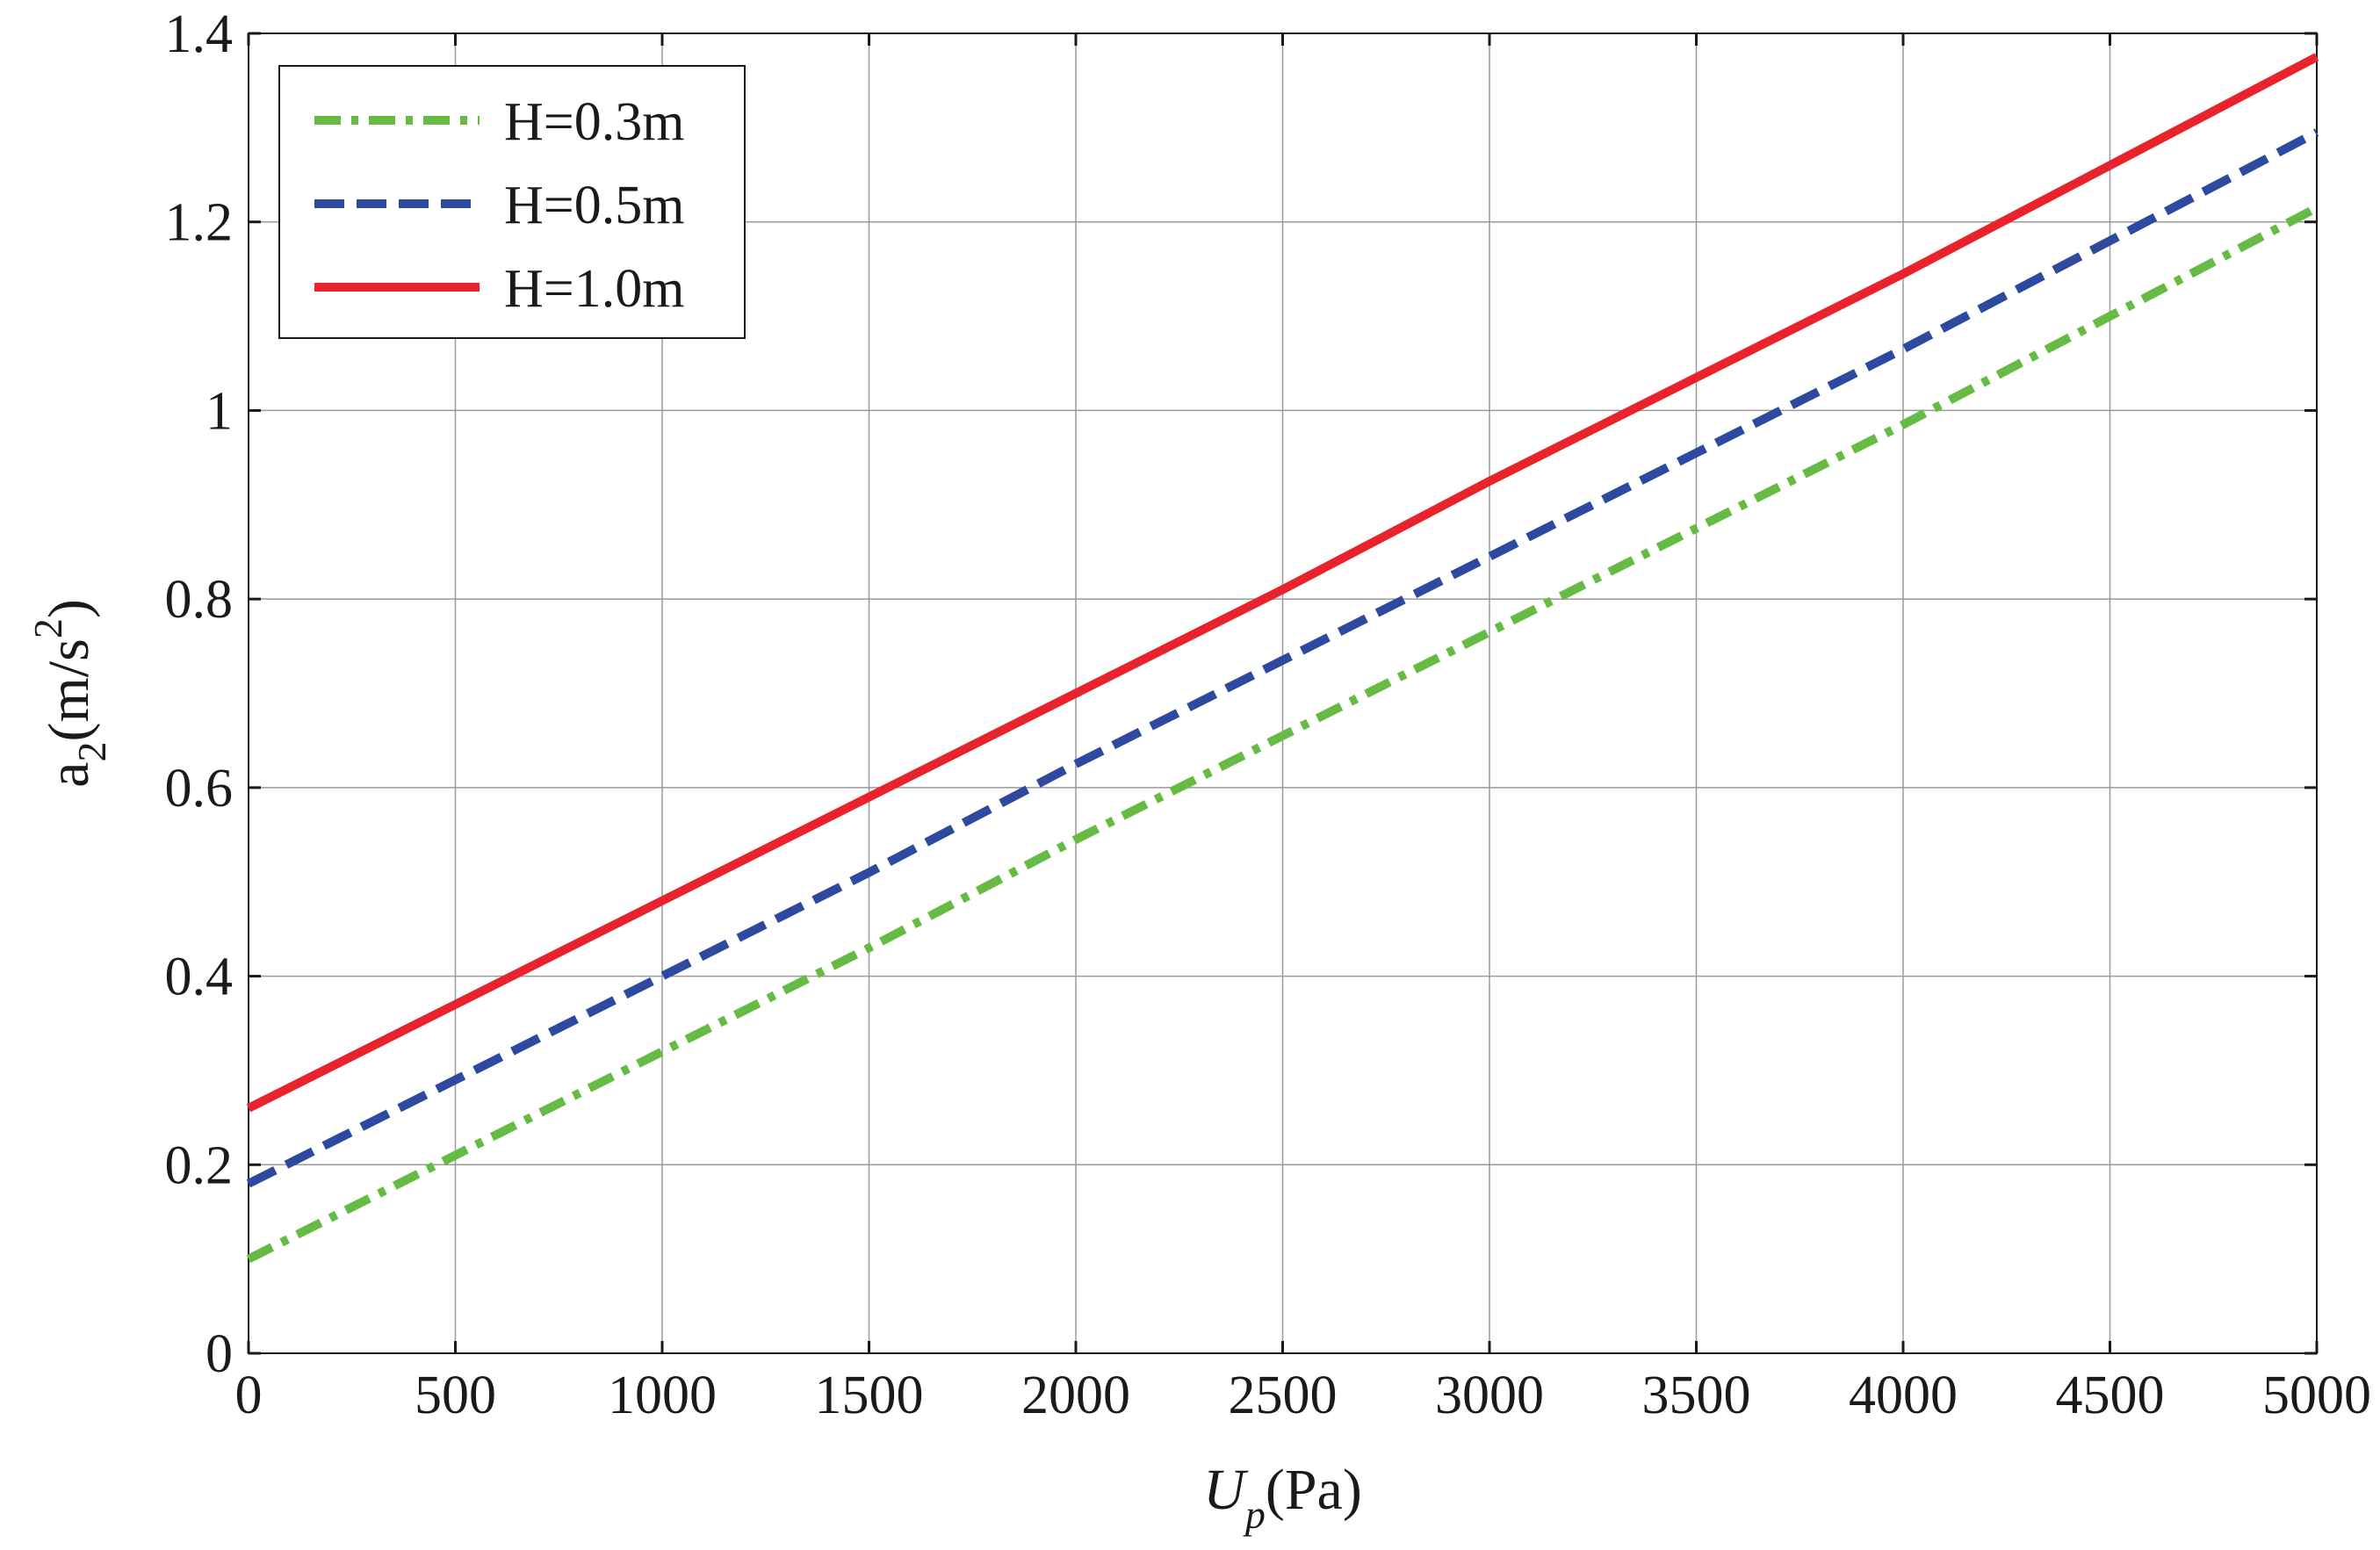 This screenshot has width=2380, height=1550. What do you see at coordinates (69, 775) in the screenshot?
I see `y-axis-label-main: a` at bounding box center [69, 775].